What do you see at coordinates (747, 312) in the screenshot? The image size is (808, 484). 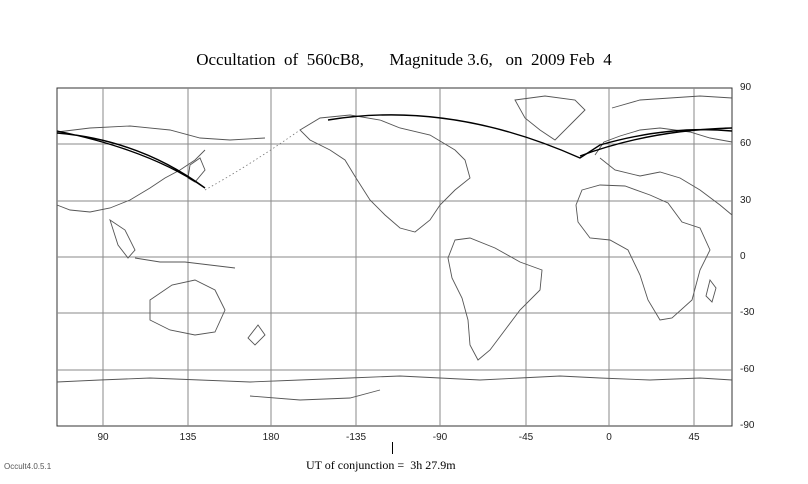 I see `y-tick-label: -30` at bounding box center [747, 312].